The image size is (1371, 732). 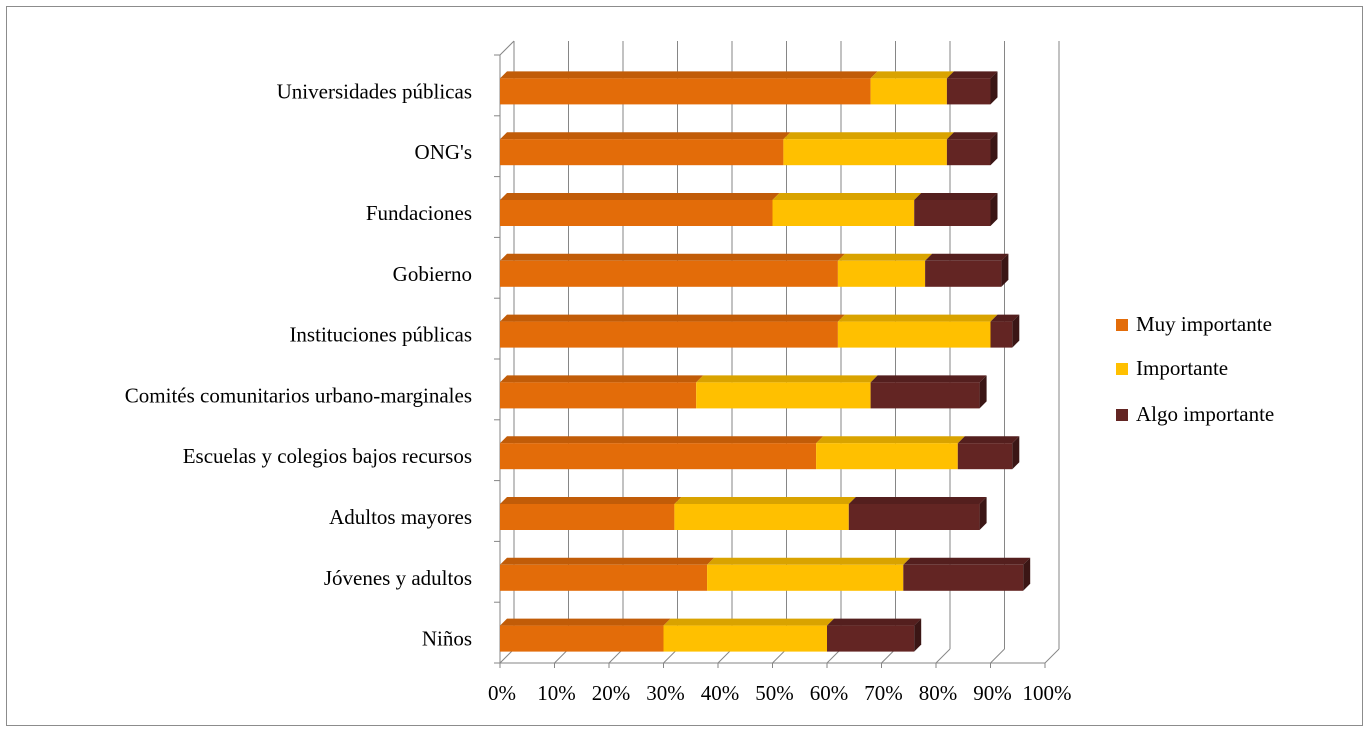 I want to click on category-label: Universidades públicas, so click(x=374, y=91).